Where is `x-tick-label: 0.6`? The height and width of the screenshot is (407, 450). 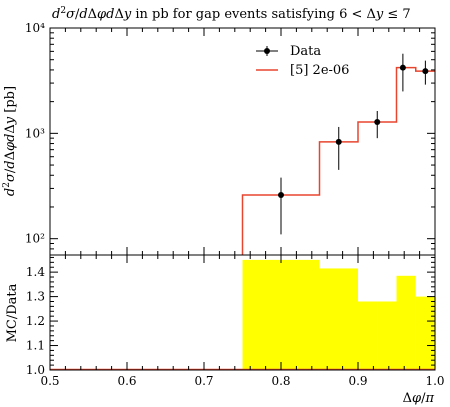 x-tick-label: 0.6 is located at coordinates (126, 381).